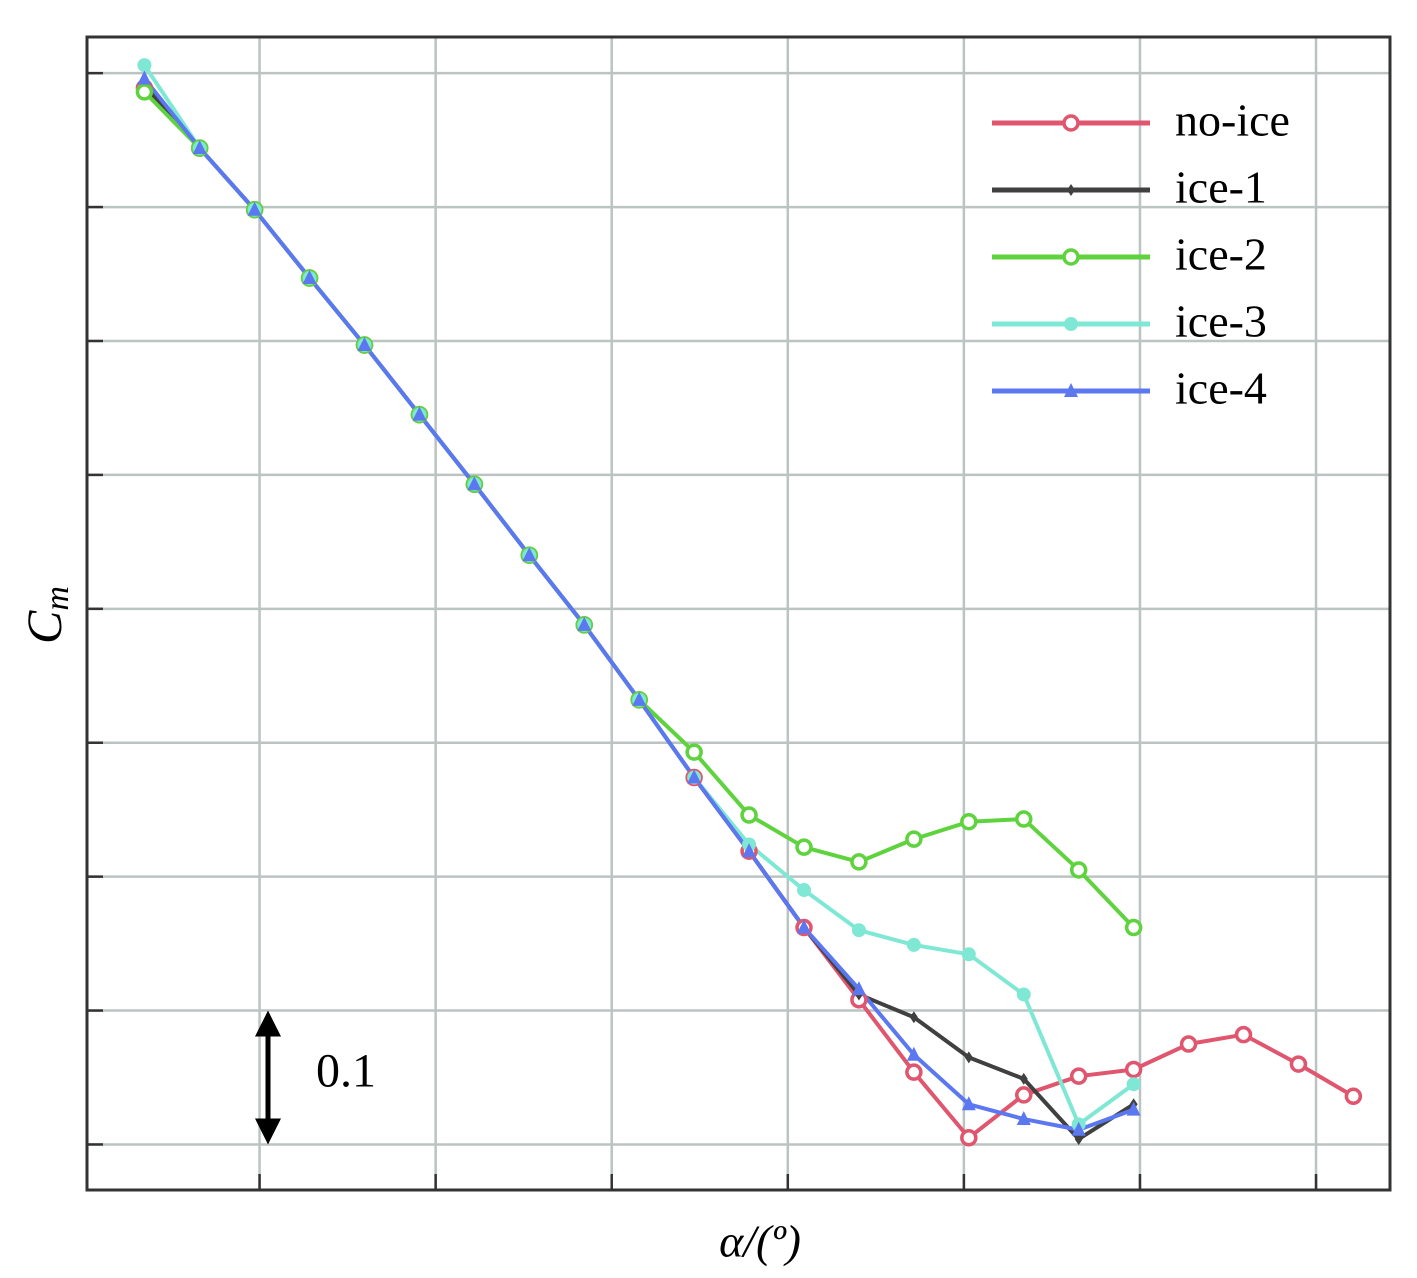 The height and width of the screenshot is (1278, 1417). I want to click on legend-label: ice-1, so click(1221, 187).